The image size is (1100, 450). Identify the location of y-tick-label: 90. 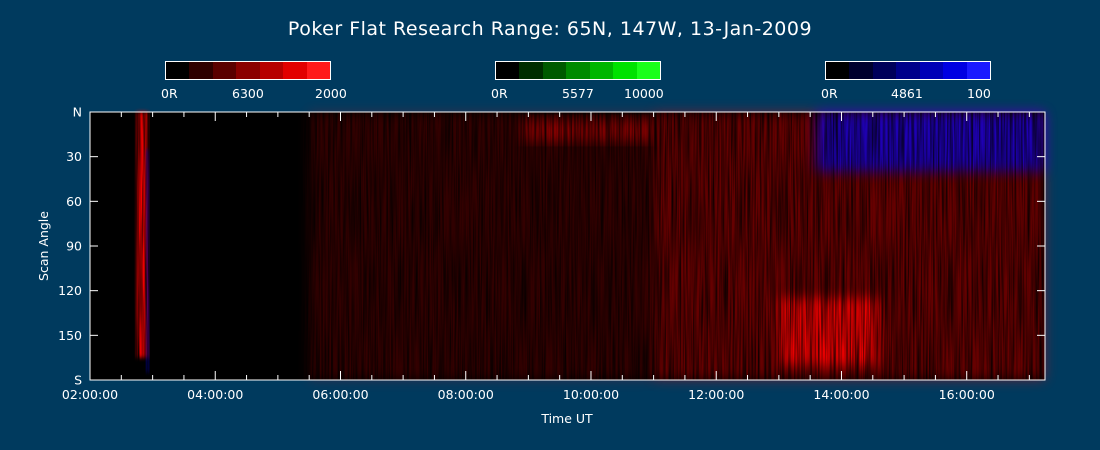
(74, 246).